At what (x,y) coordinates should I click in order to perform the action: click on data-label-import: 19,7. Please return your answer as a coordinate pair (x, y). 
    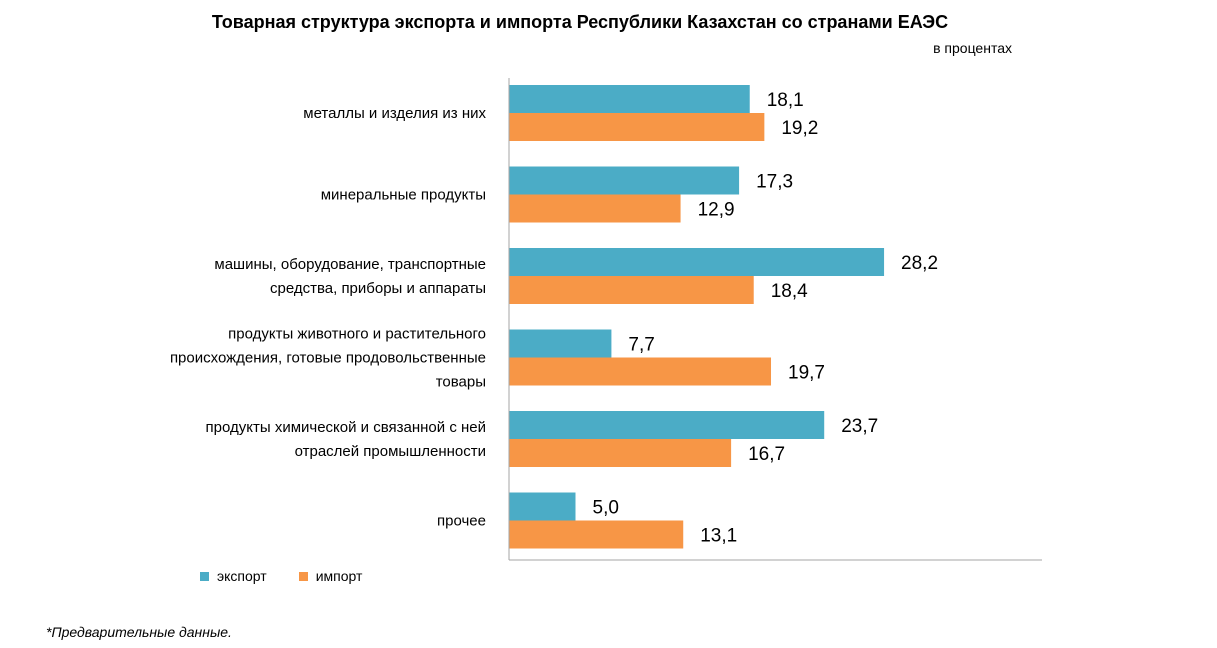
    Looking at the image, I should click on (806, 373).